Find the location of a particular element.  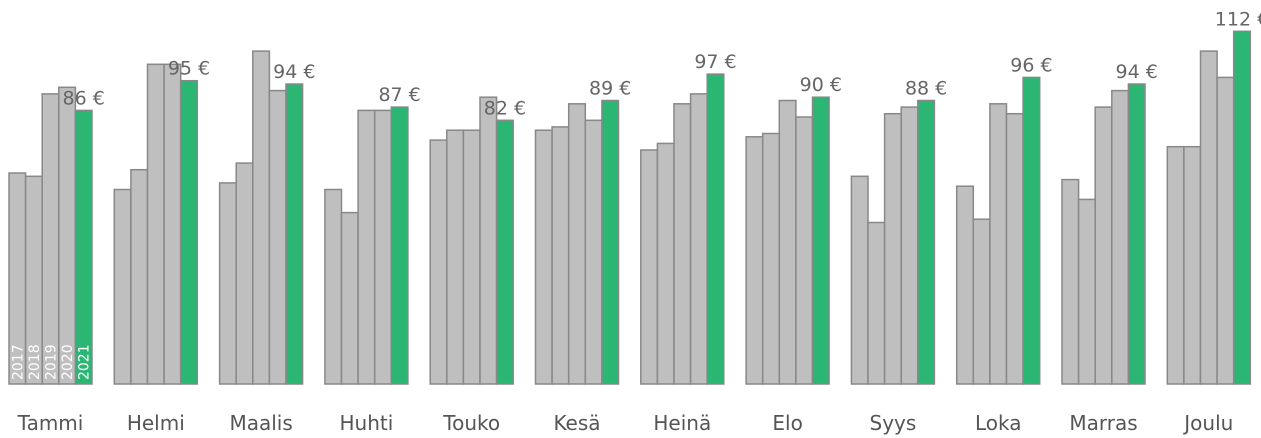

bar-Kesä-2020 is located at coordinates (593, 252).